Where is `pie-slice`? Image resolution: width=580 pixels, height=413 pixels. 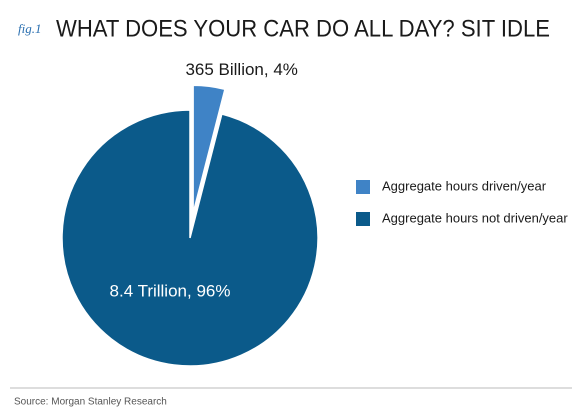
pie-slice is located at coordinates (209, 149).